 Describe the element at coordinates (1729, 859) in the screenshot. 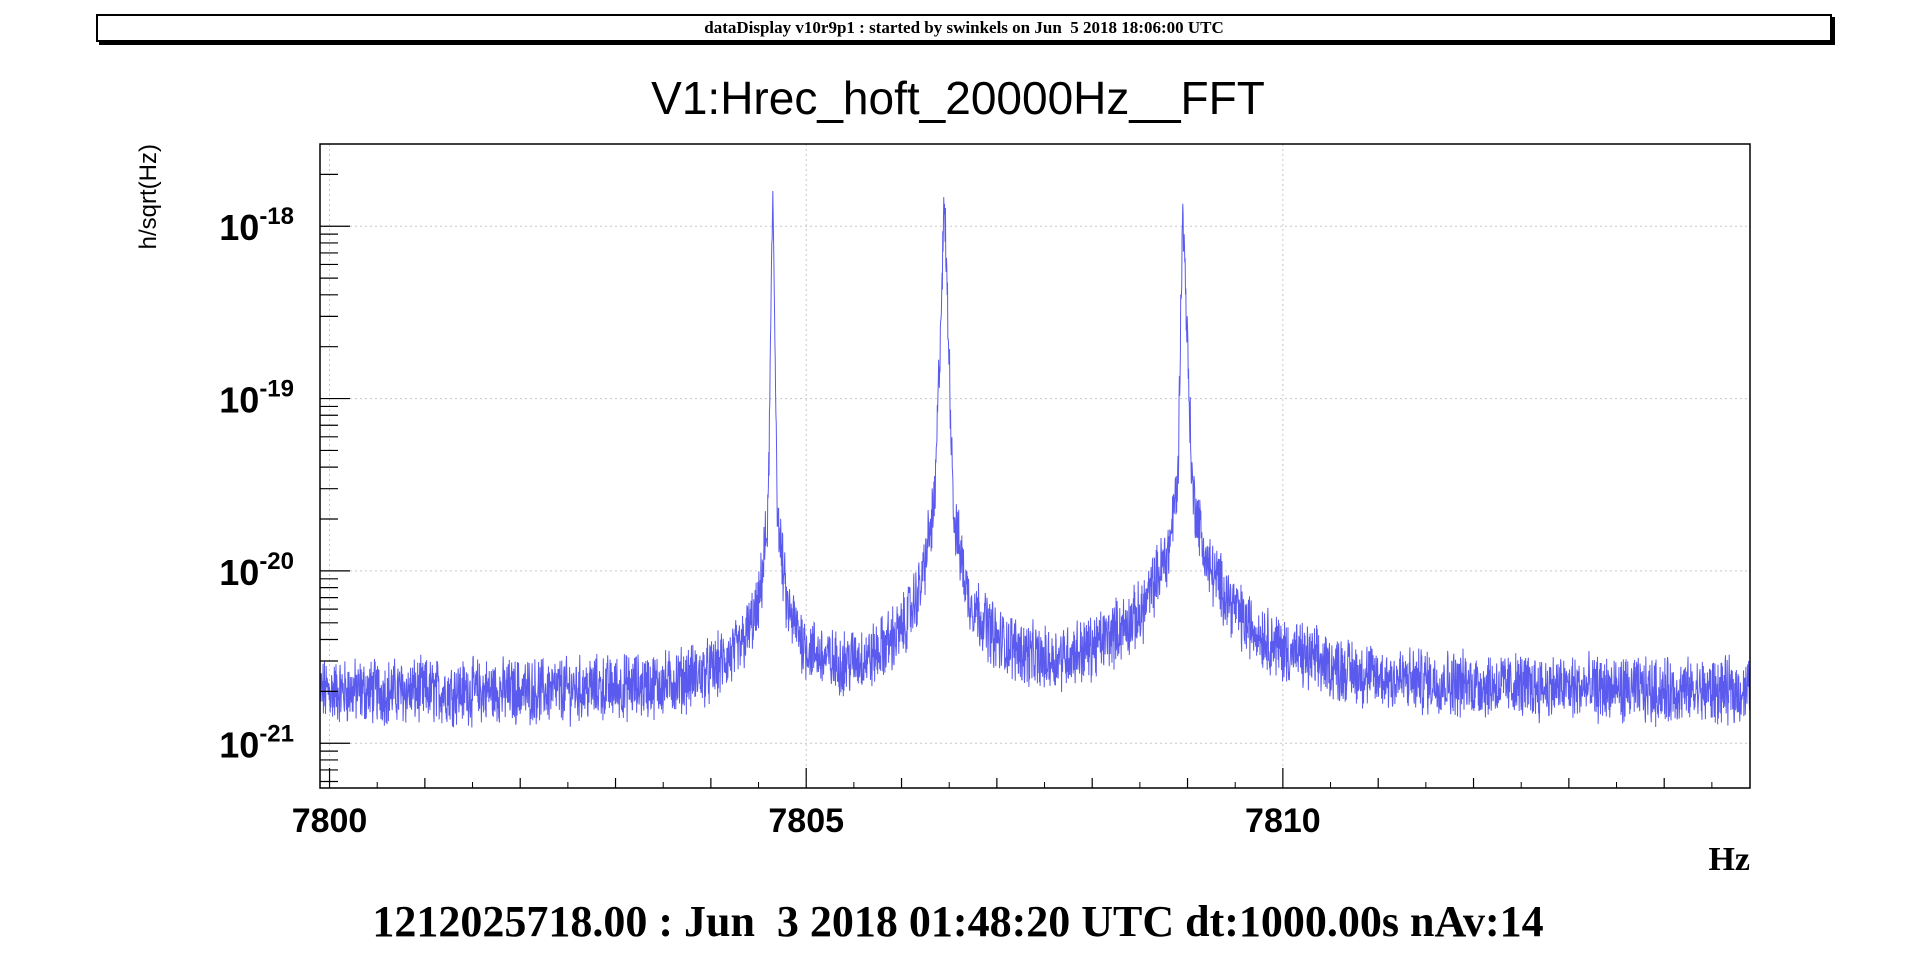

I see `x-axis-label: Hz` at that location.